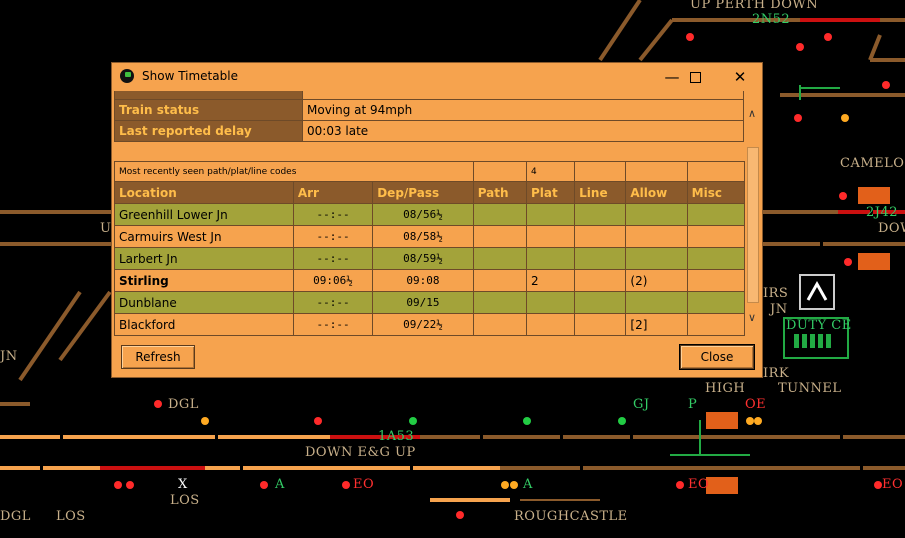 Image resolution: width=905 pixels, height=538 pixels. I want to click on maximize-button, so click(695, 77).